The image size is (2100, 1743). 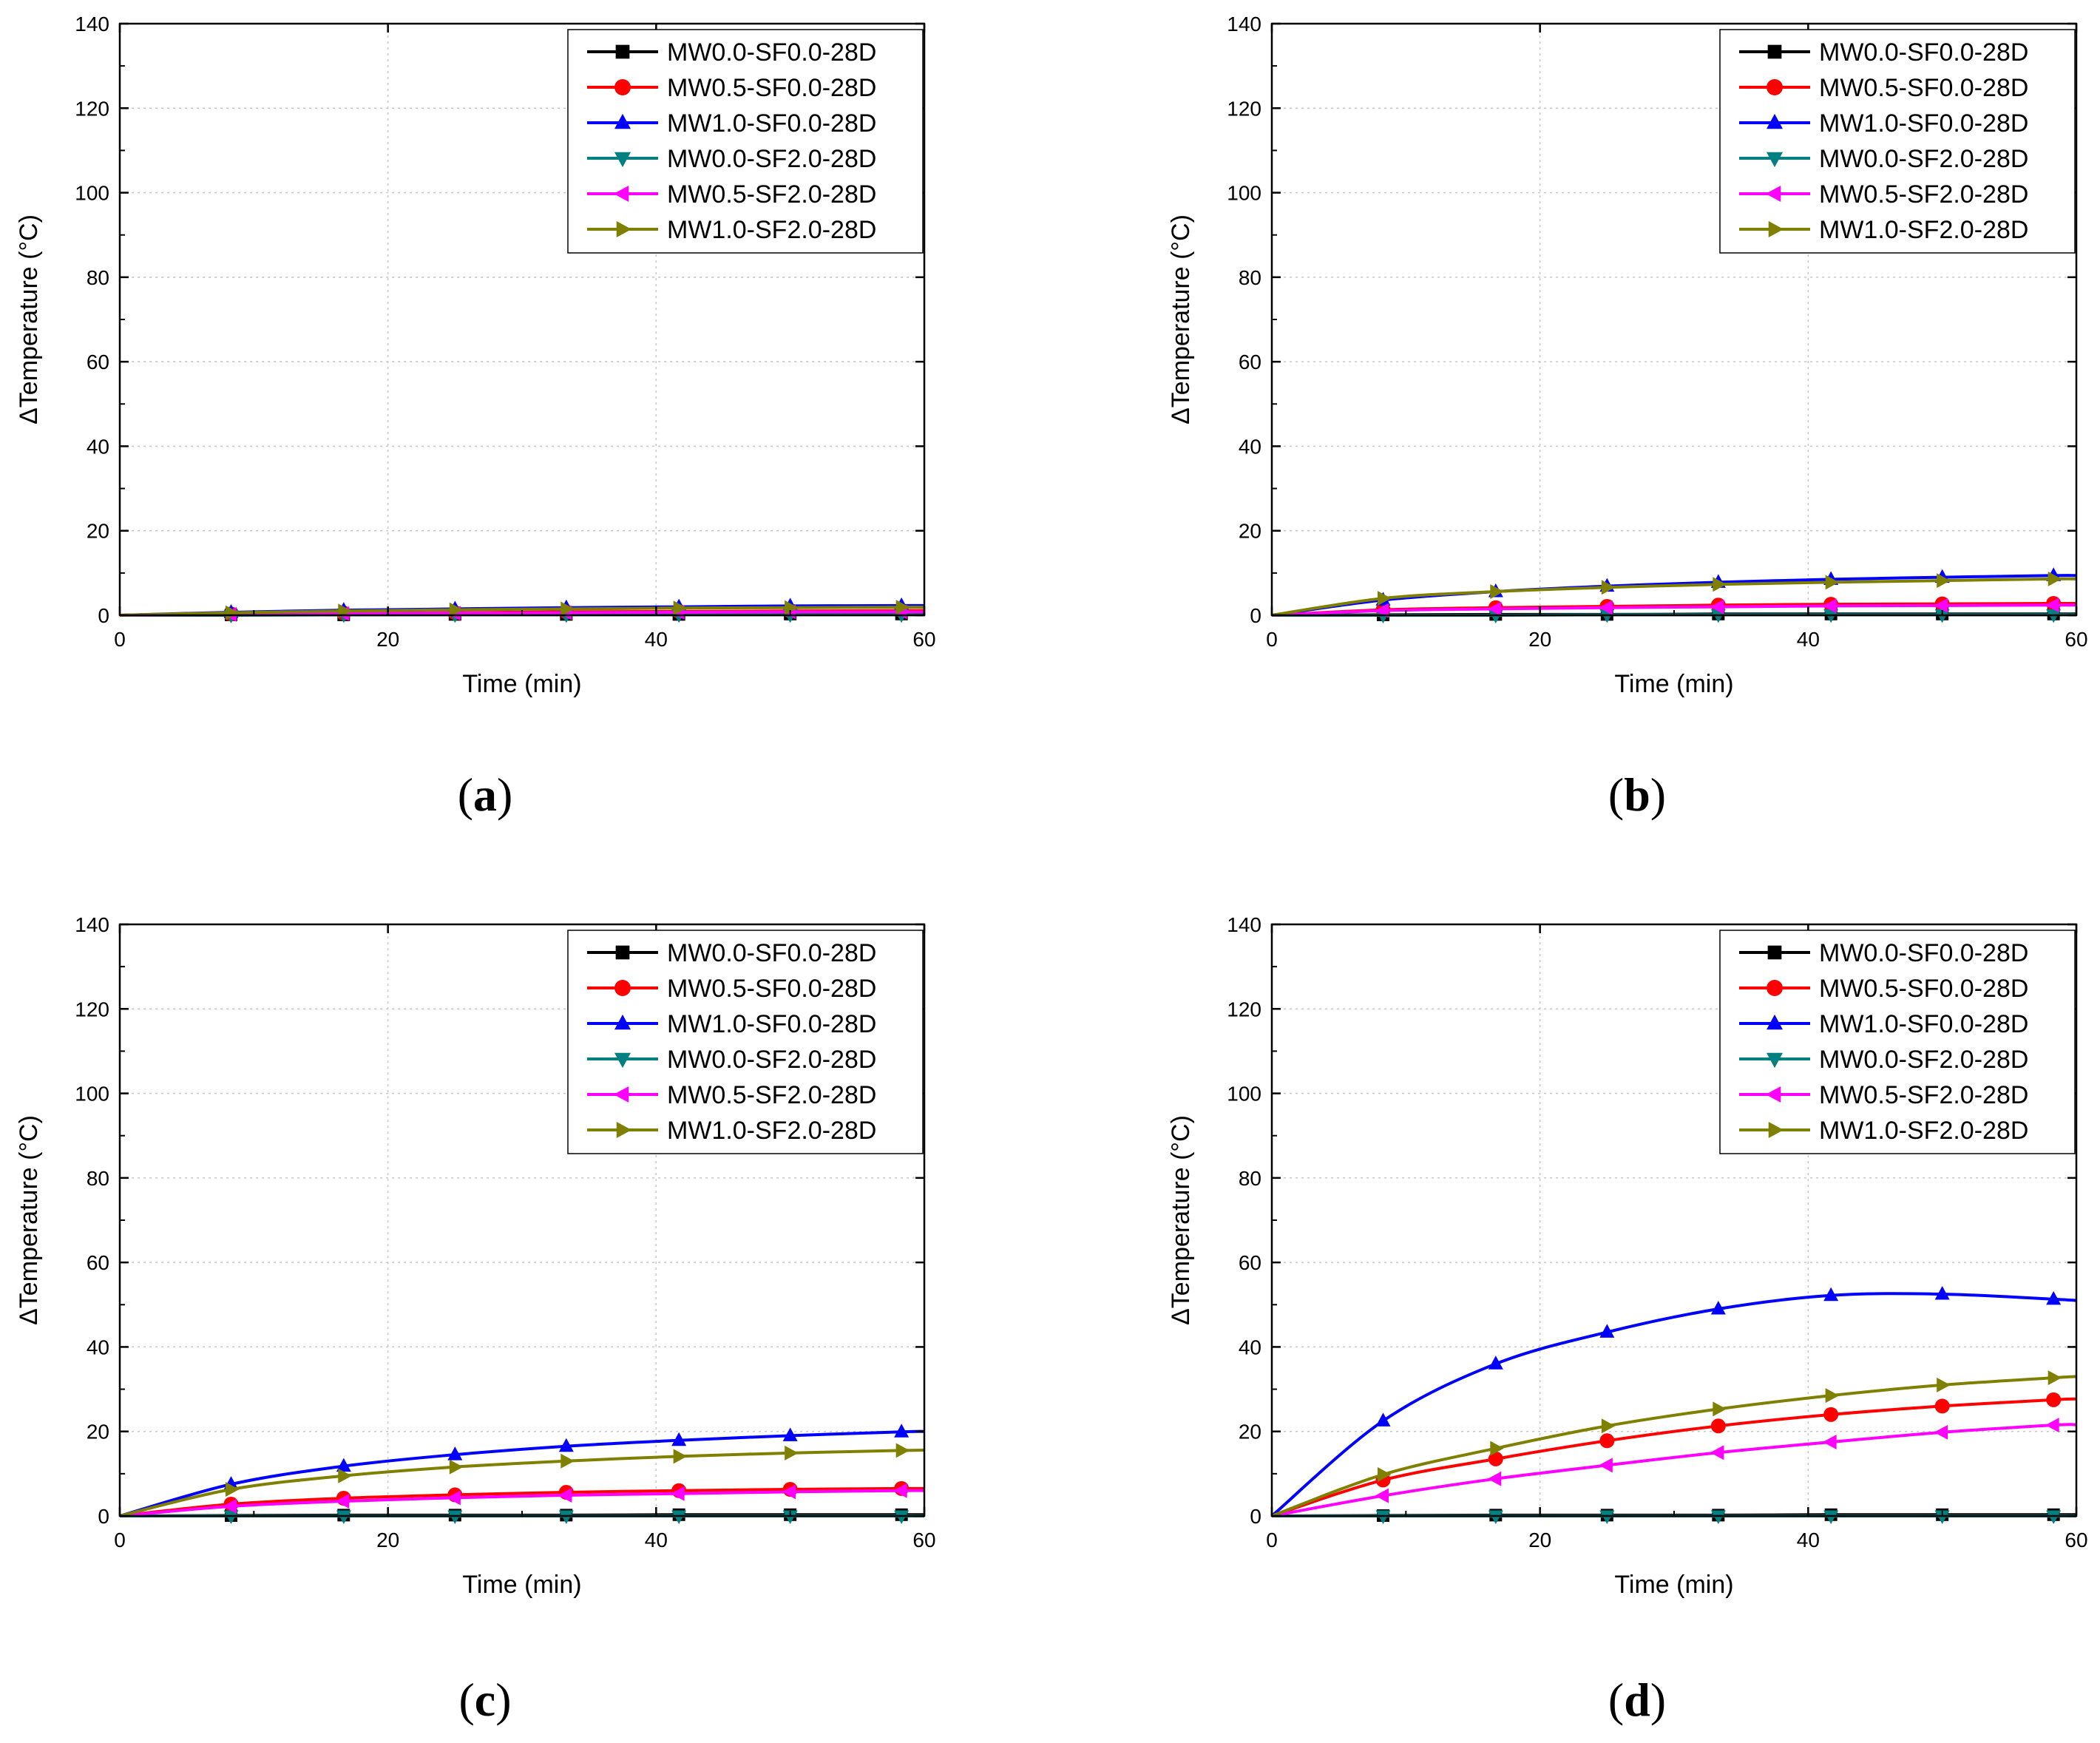 What do you see at coordinates (98, 362) in the screenshot?
I see `y-tick-label: 60` at bounding box center [98, 362].